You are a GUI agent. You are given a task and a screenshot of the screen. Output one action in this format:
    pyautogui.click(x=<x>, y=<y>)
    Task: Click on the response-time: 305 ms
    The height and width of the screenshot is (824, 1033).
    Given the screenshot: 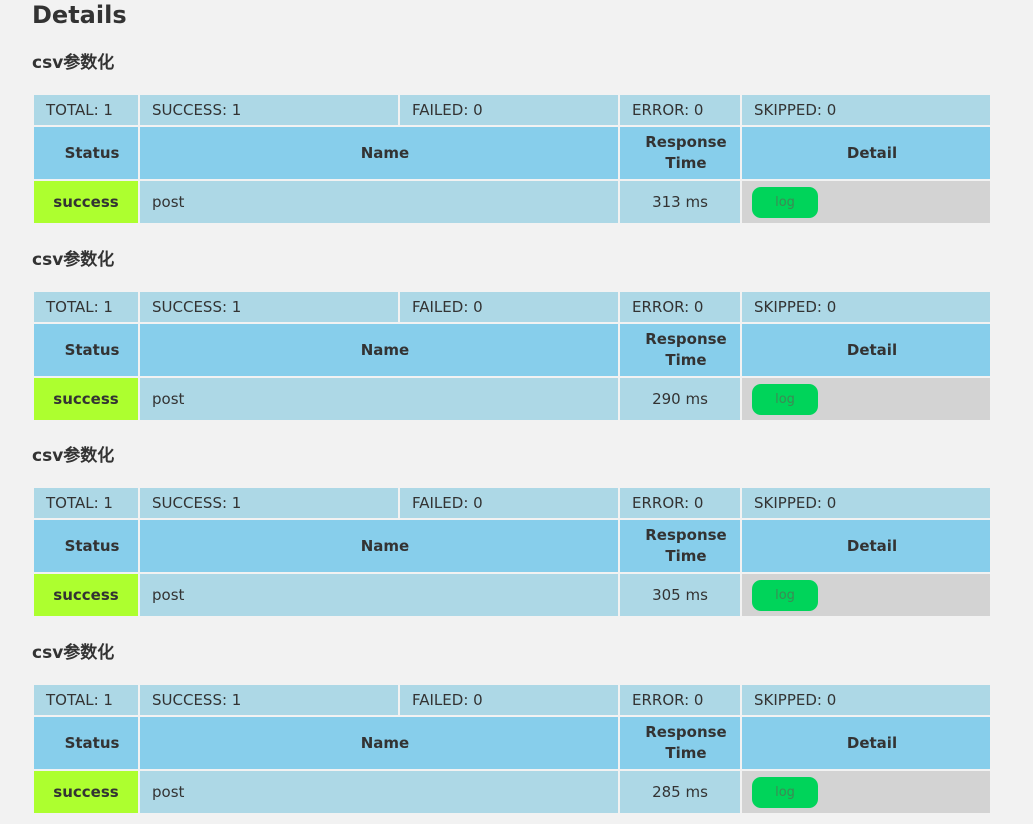 What is the action you would take?
    pyautogui.click(x=680, y=595)
    